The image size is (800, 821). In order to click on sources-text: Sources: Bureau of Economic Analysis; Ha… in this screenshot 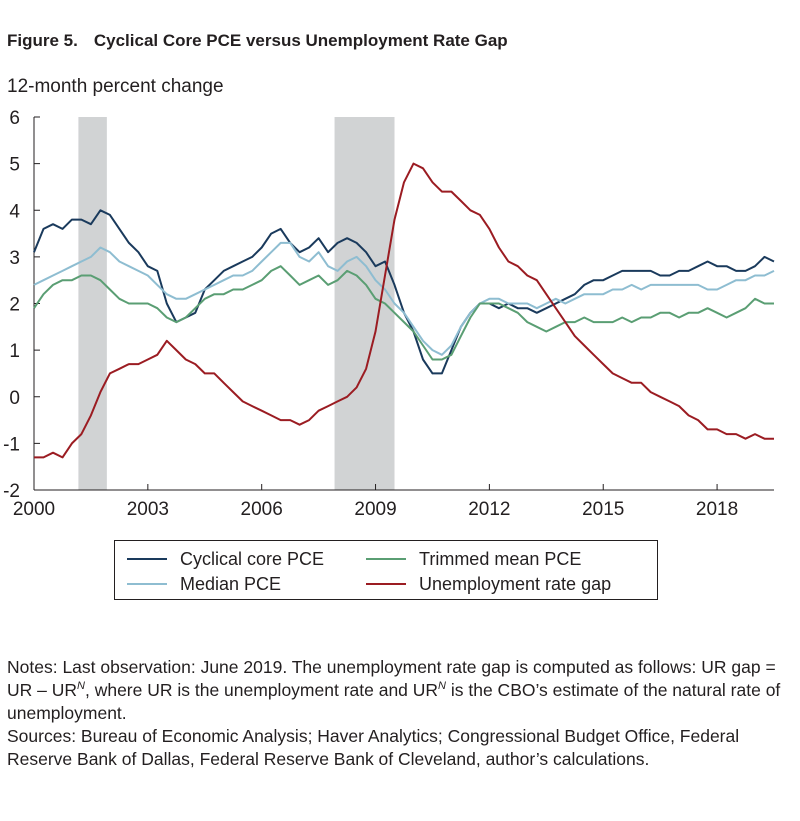, I will do `click(373, 747)`.